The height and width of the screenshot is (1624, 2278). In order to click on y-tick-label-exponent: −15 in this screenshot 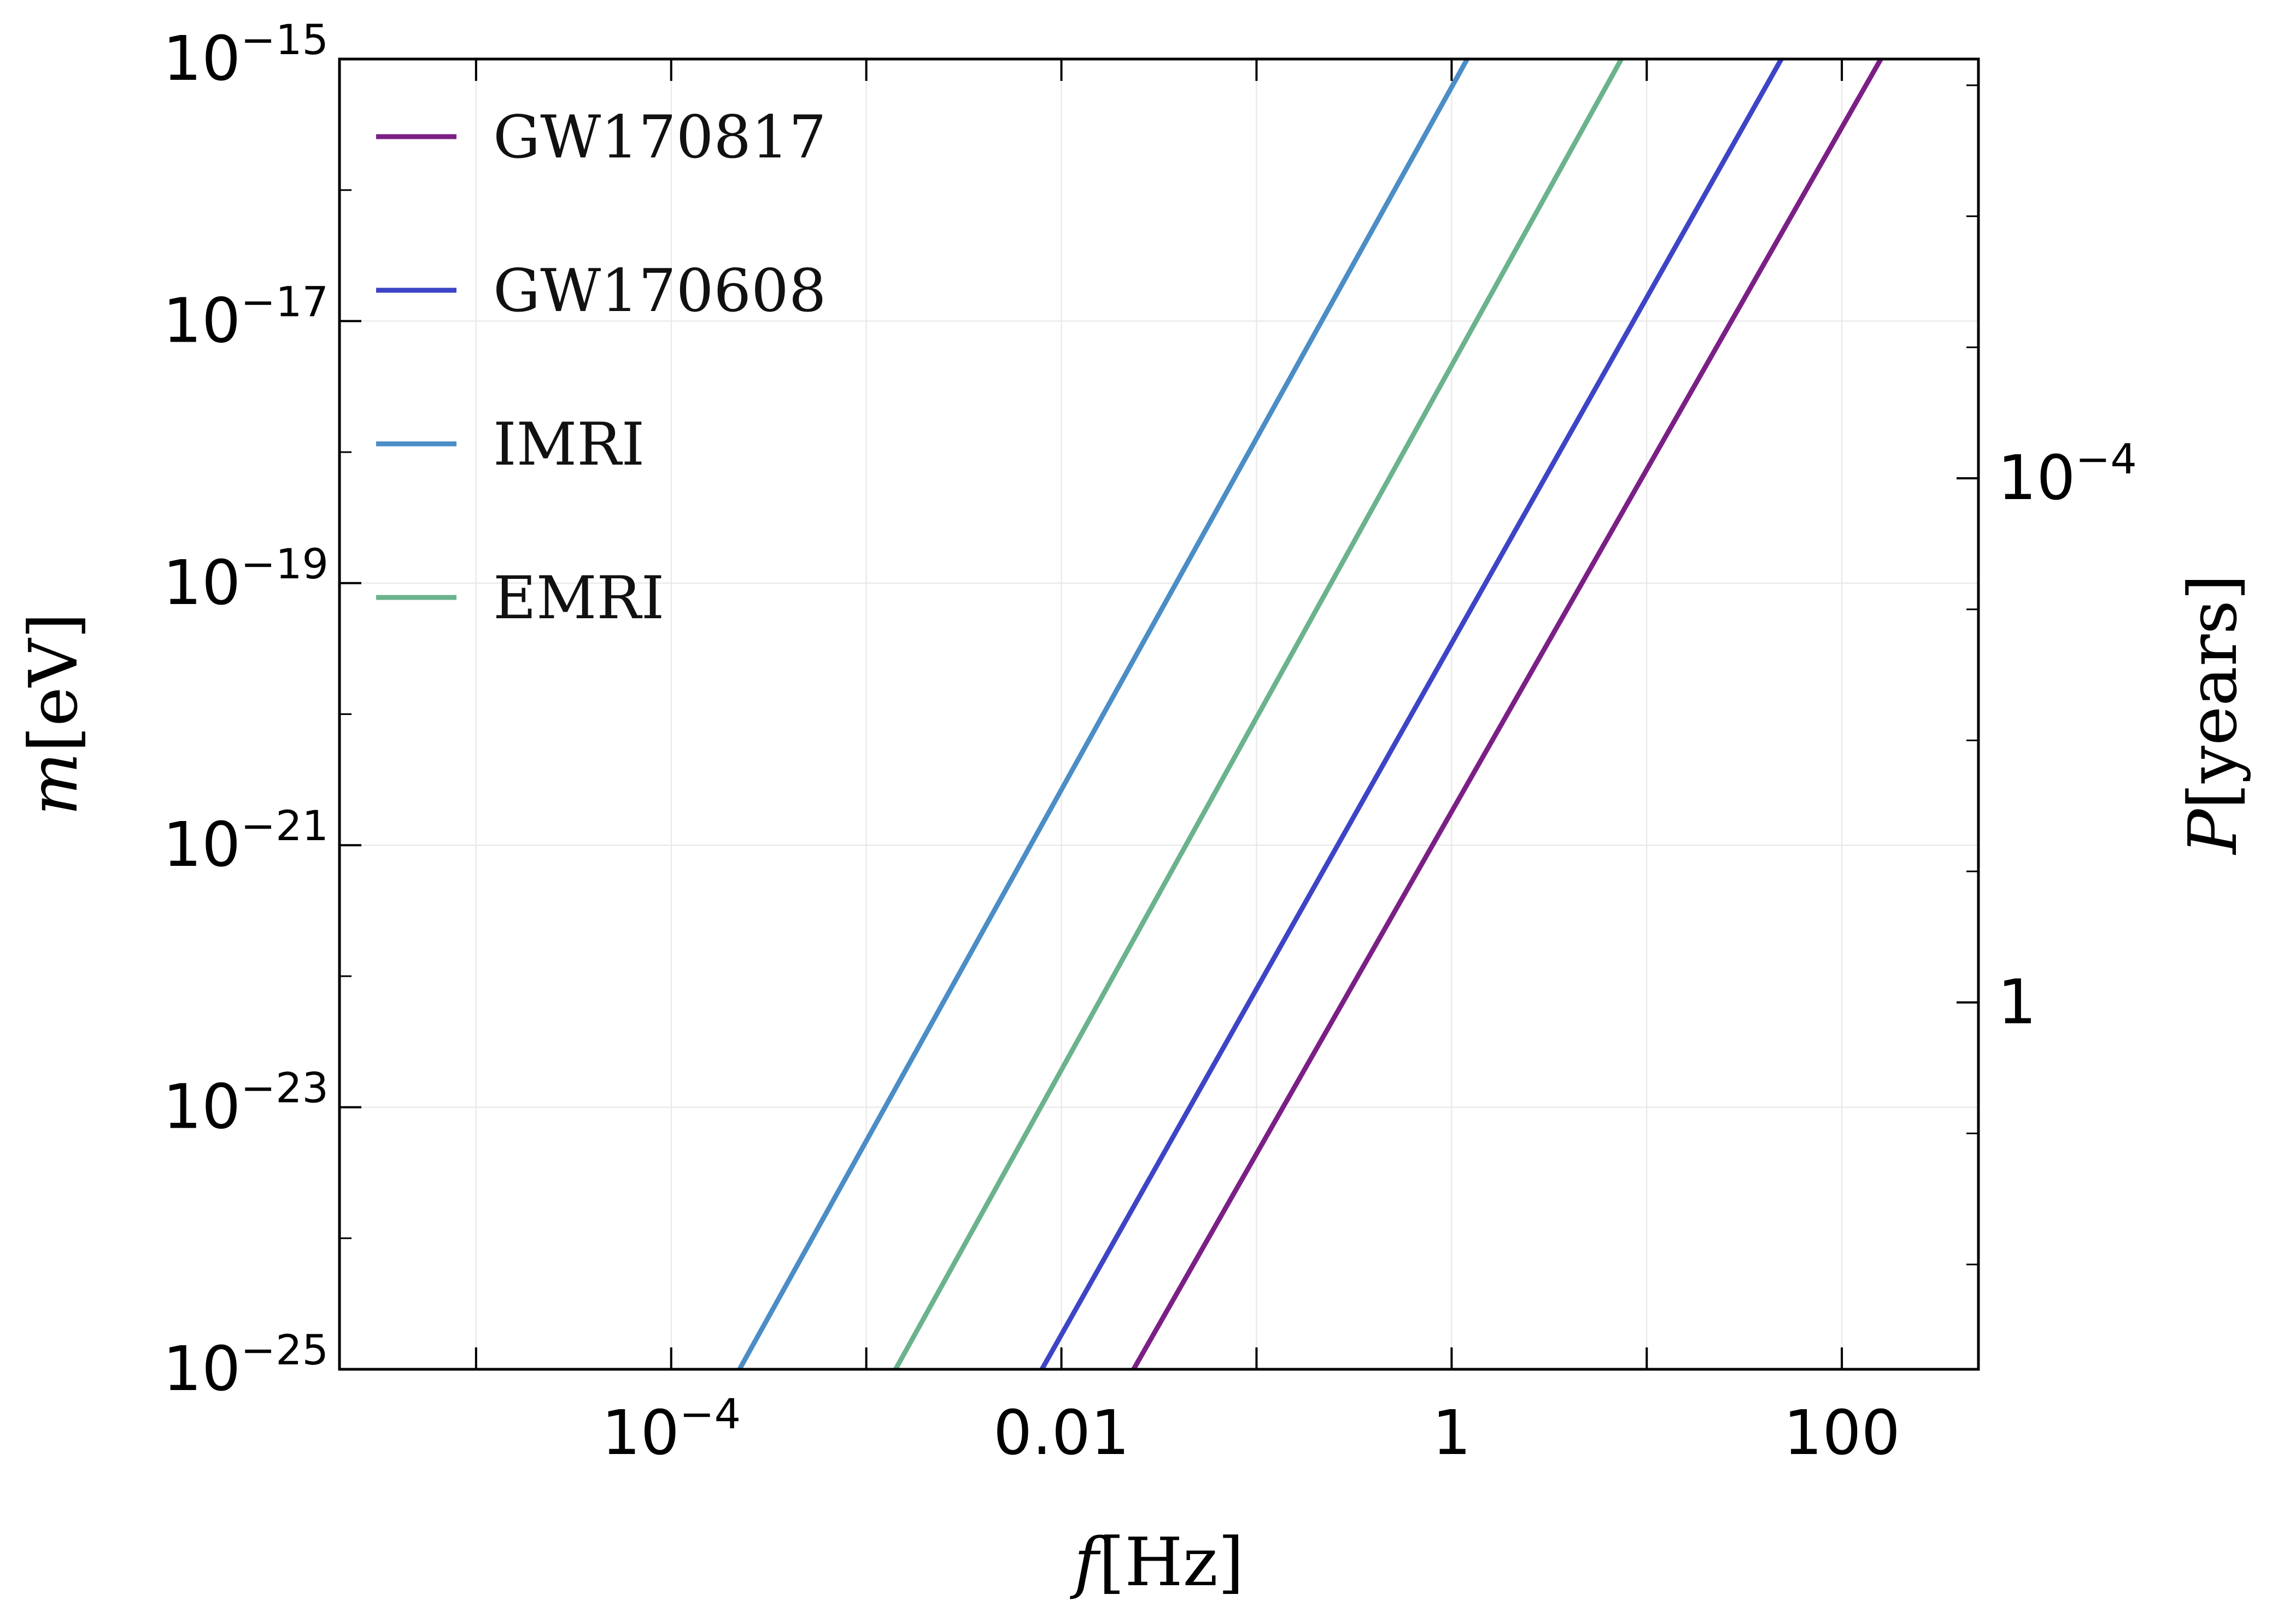, I will do `click(285, 39)`.